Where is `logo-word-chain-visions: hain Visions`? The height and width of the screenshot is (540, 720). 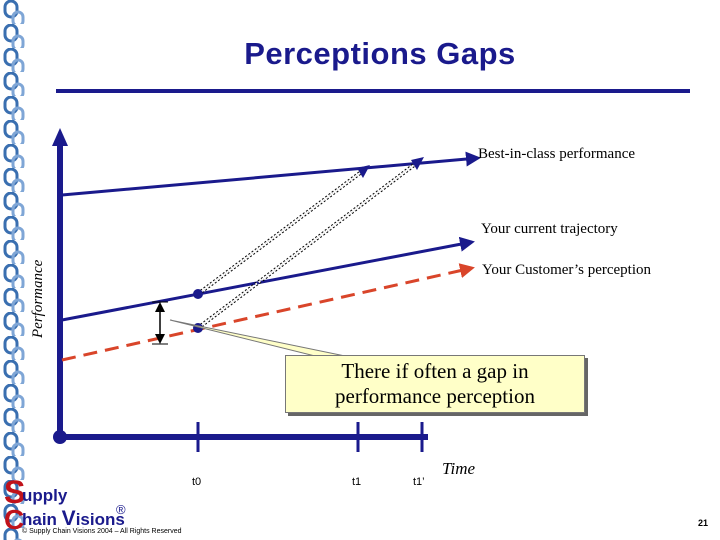
logo-word-chain-visions: hain Visions is located at coordinates (73, 519).